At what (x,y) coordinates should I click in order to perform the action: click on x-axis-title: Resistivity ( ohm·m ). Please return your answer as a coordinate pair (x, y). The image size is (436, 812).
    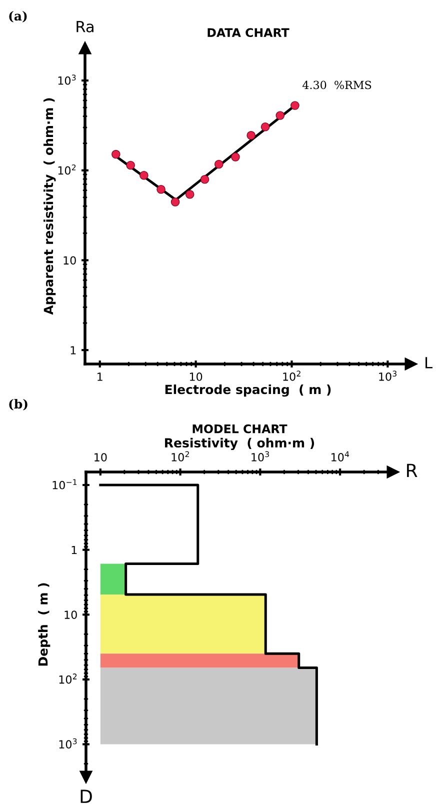
    Looking at the image, I should click on (239, 444).